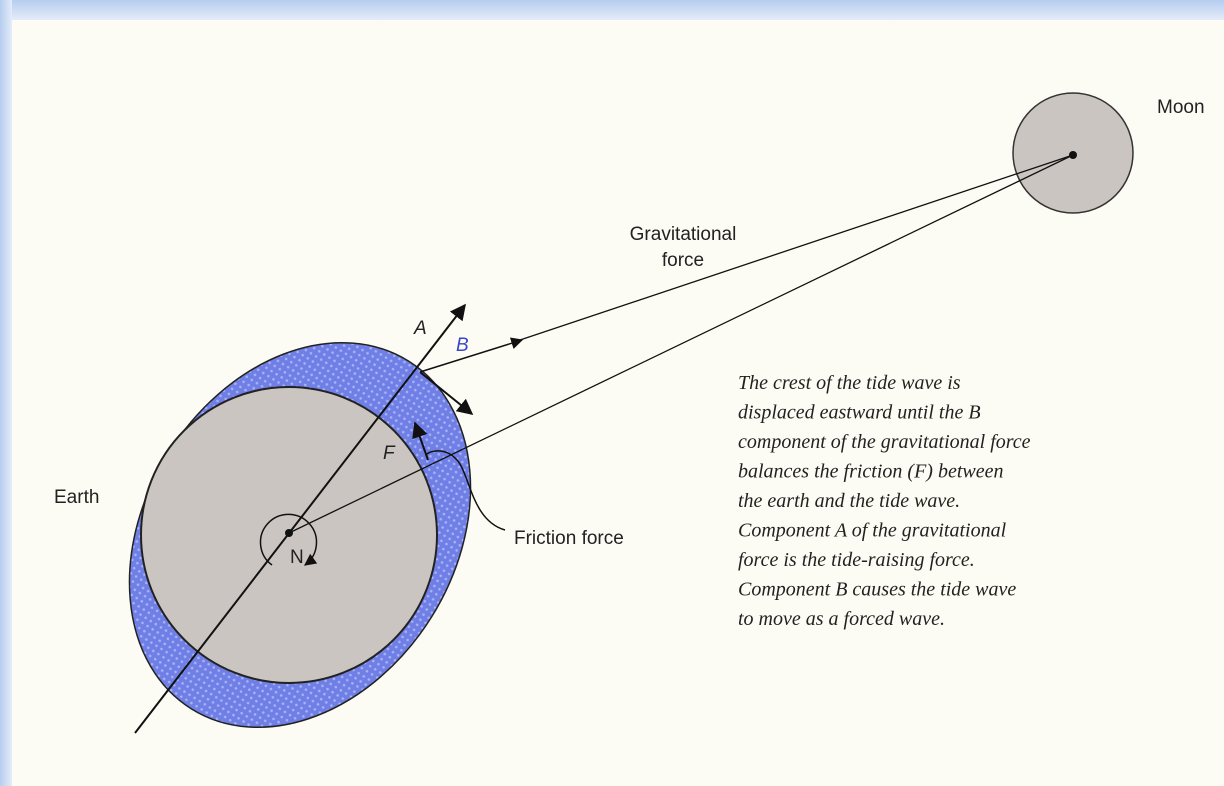 The width and height of the screenshot is (1224, 786). Describe the element at coordinates (683, 234) in the screenshot. I see `label-gravitational: Gravitational` at that location.